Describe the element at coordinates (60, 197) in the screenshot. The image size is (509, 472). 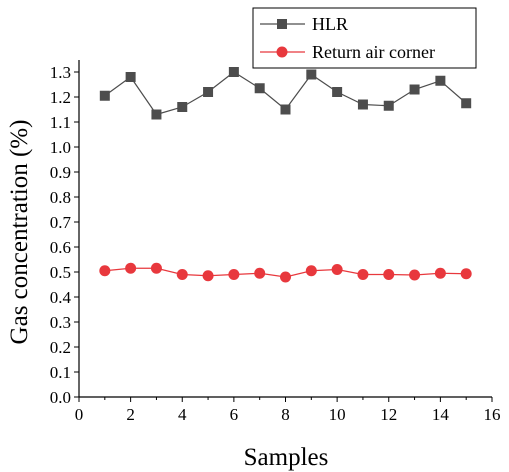
I see `y-tick-label: 0.8` at that location.